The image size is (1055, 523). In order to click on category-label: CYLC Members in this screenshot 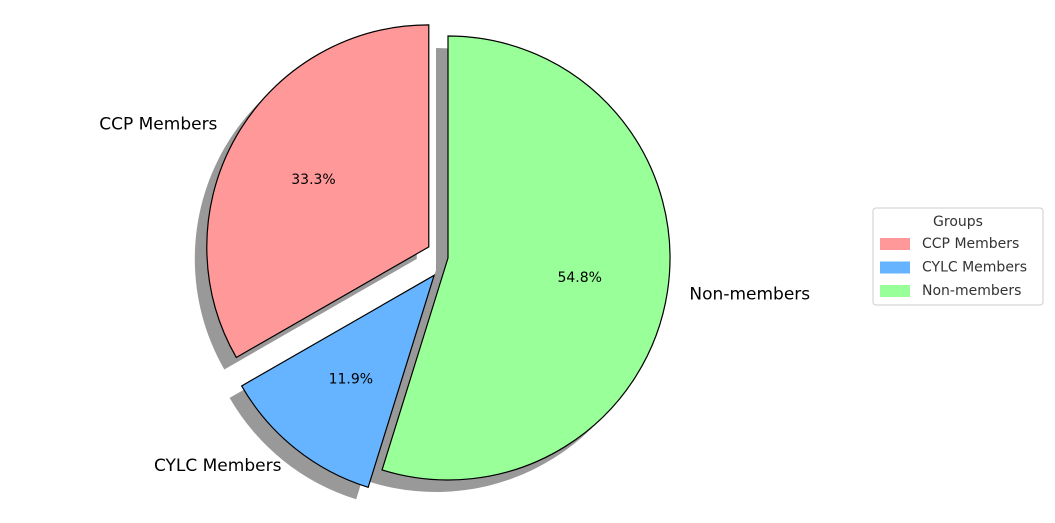, I will do `click(218, 466)`.